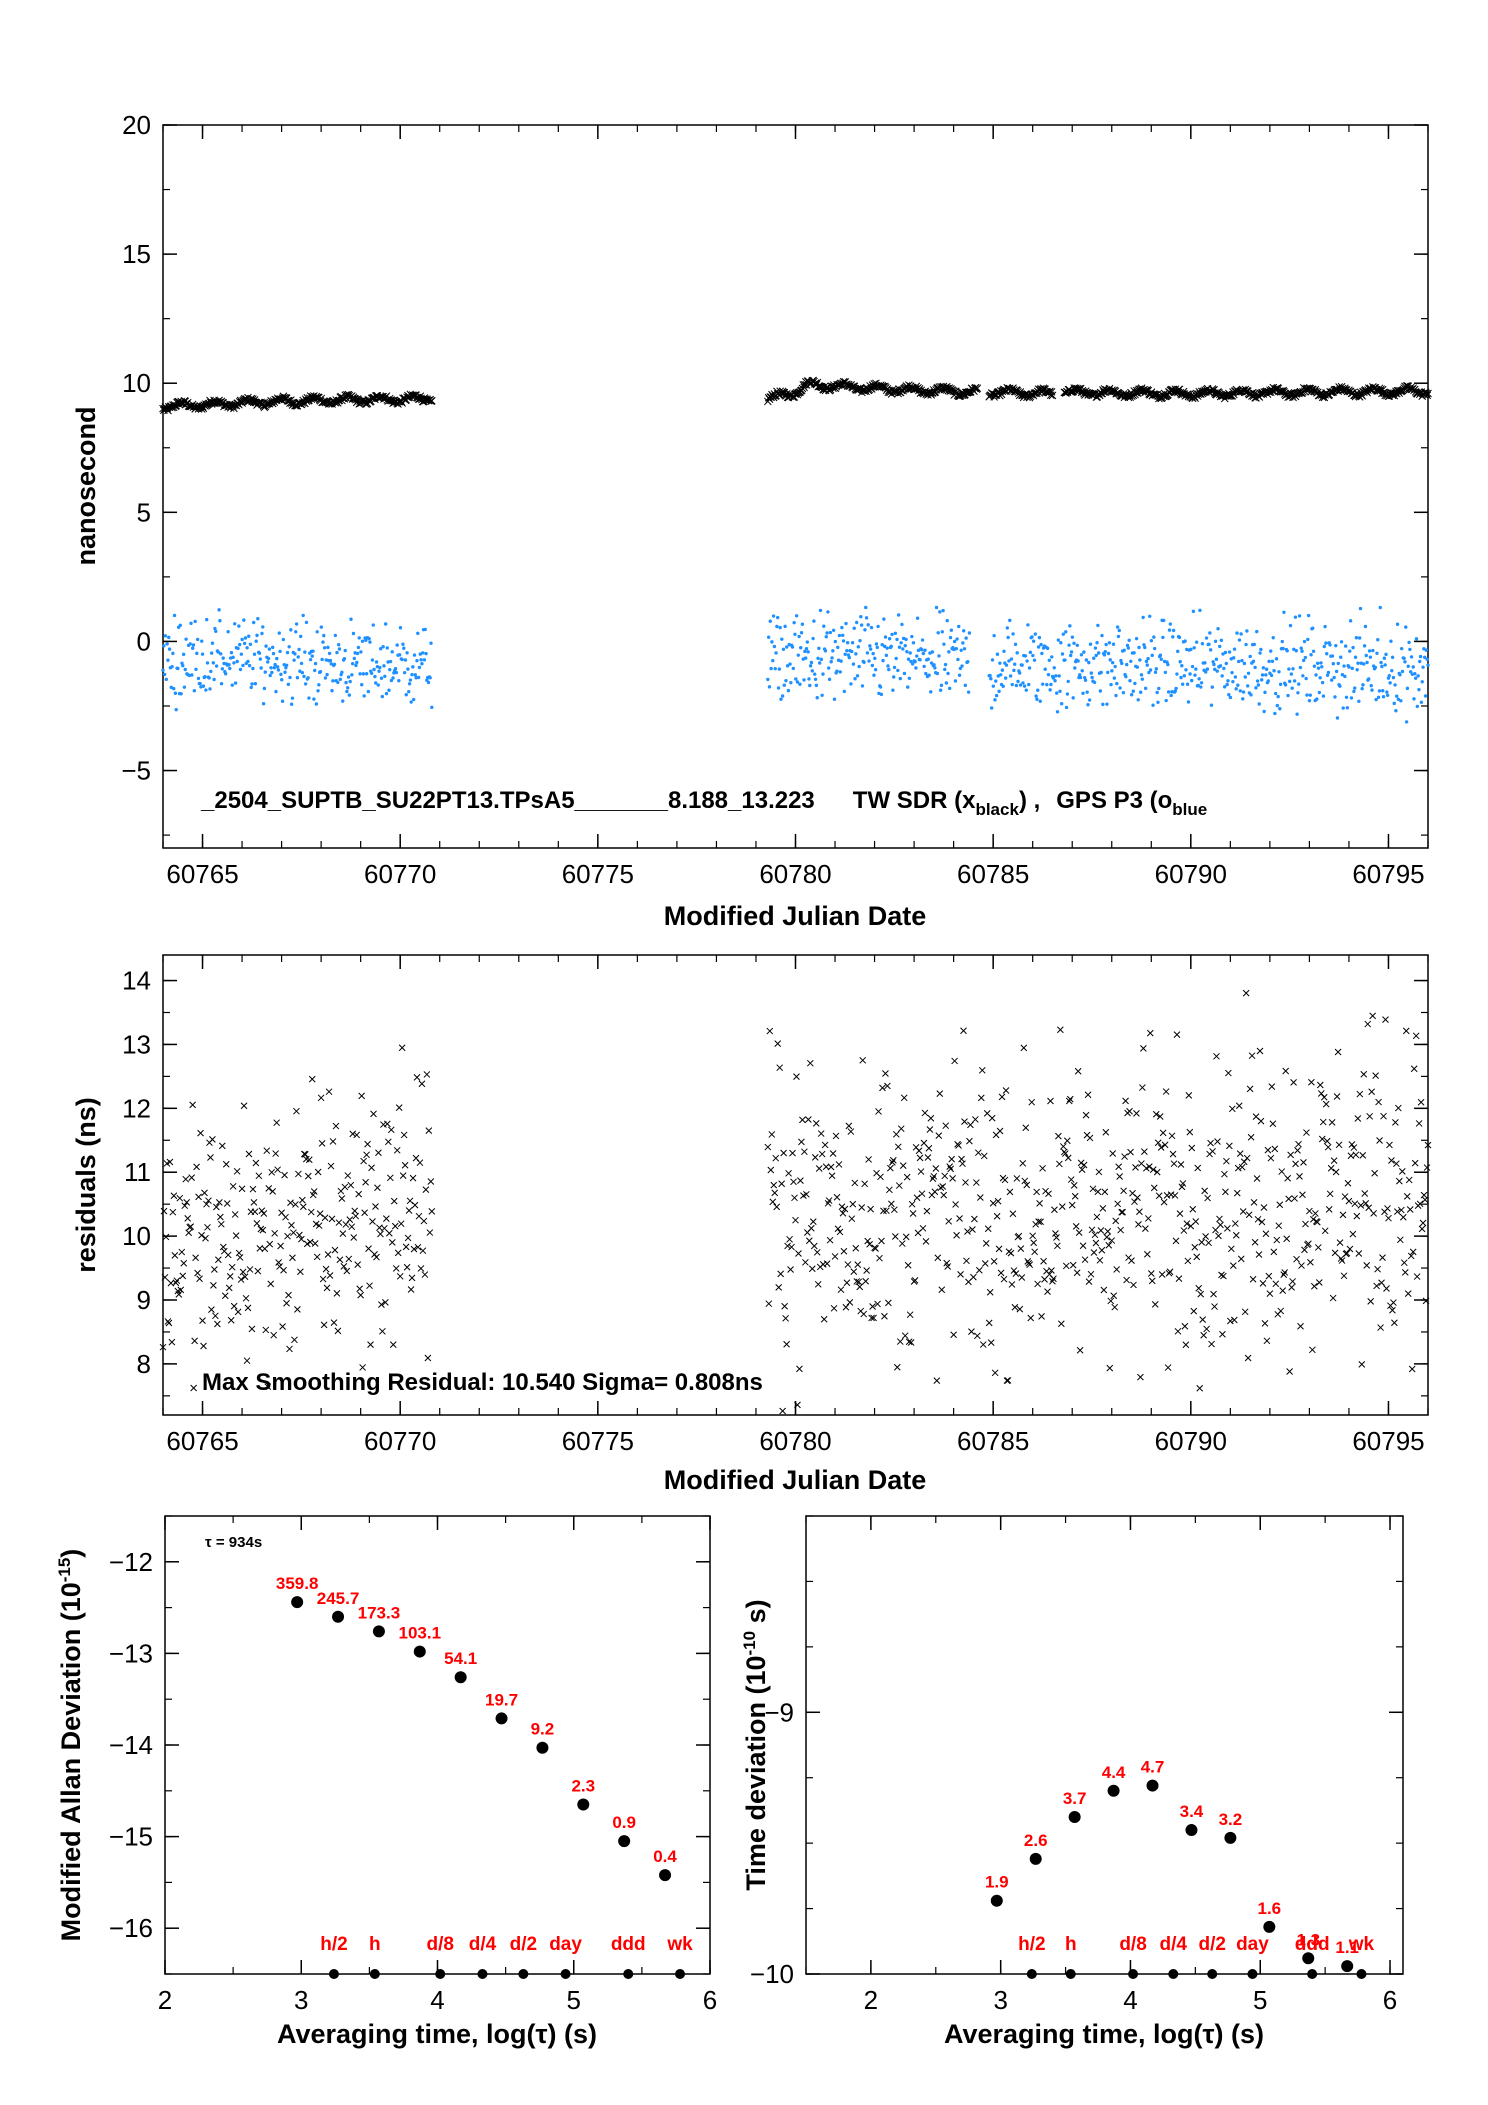  I want to click on y-tick-label: 14, so click(136, 981).